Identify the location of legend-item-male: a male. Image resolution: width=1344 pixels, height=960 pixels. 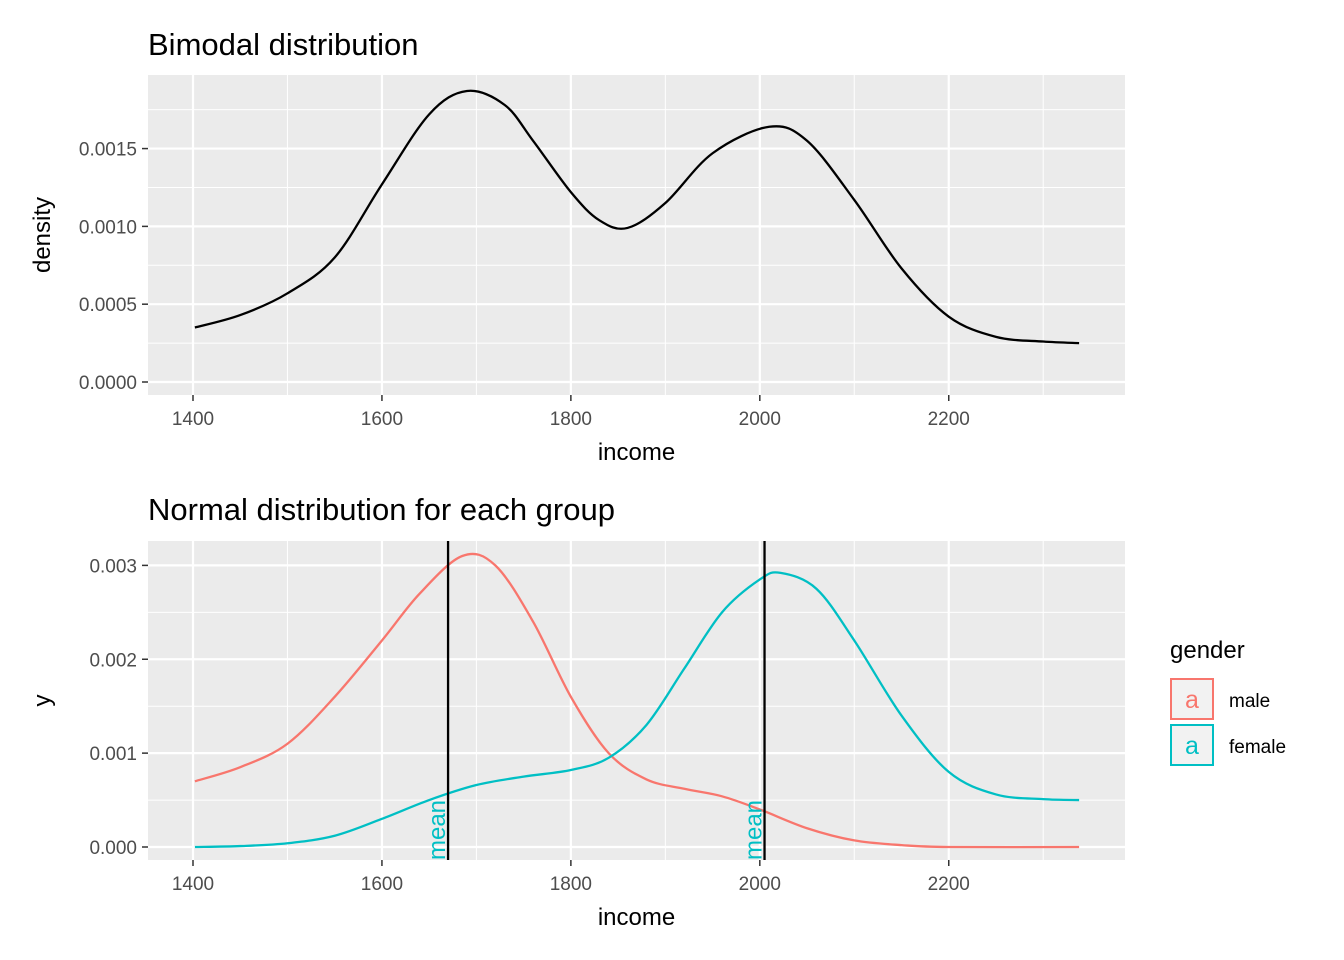
(1220, 699).